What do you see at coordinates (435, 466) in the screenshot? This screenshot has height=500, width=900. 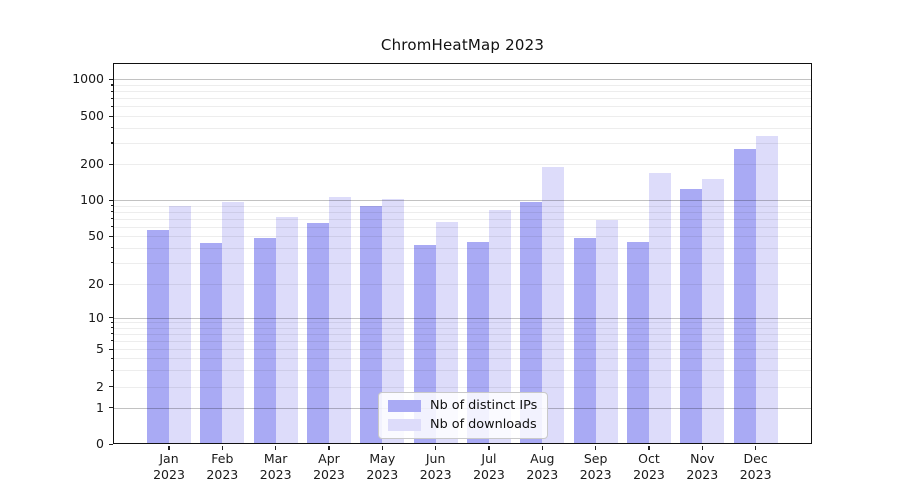 I see `x-axis-tick-label: Jun 2023` at bounding box center [435, 466].